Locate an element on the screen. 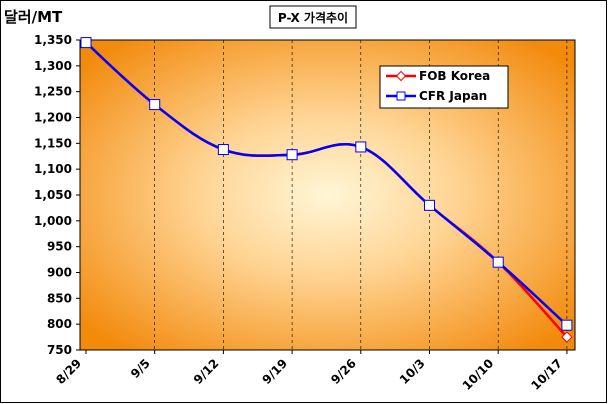 The image size is (608, 404). y-axis-label: 달러/MT is located at coordinates (33, 17).